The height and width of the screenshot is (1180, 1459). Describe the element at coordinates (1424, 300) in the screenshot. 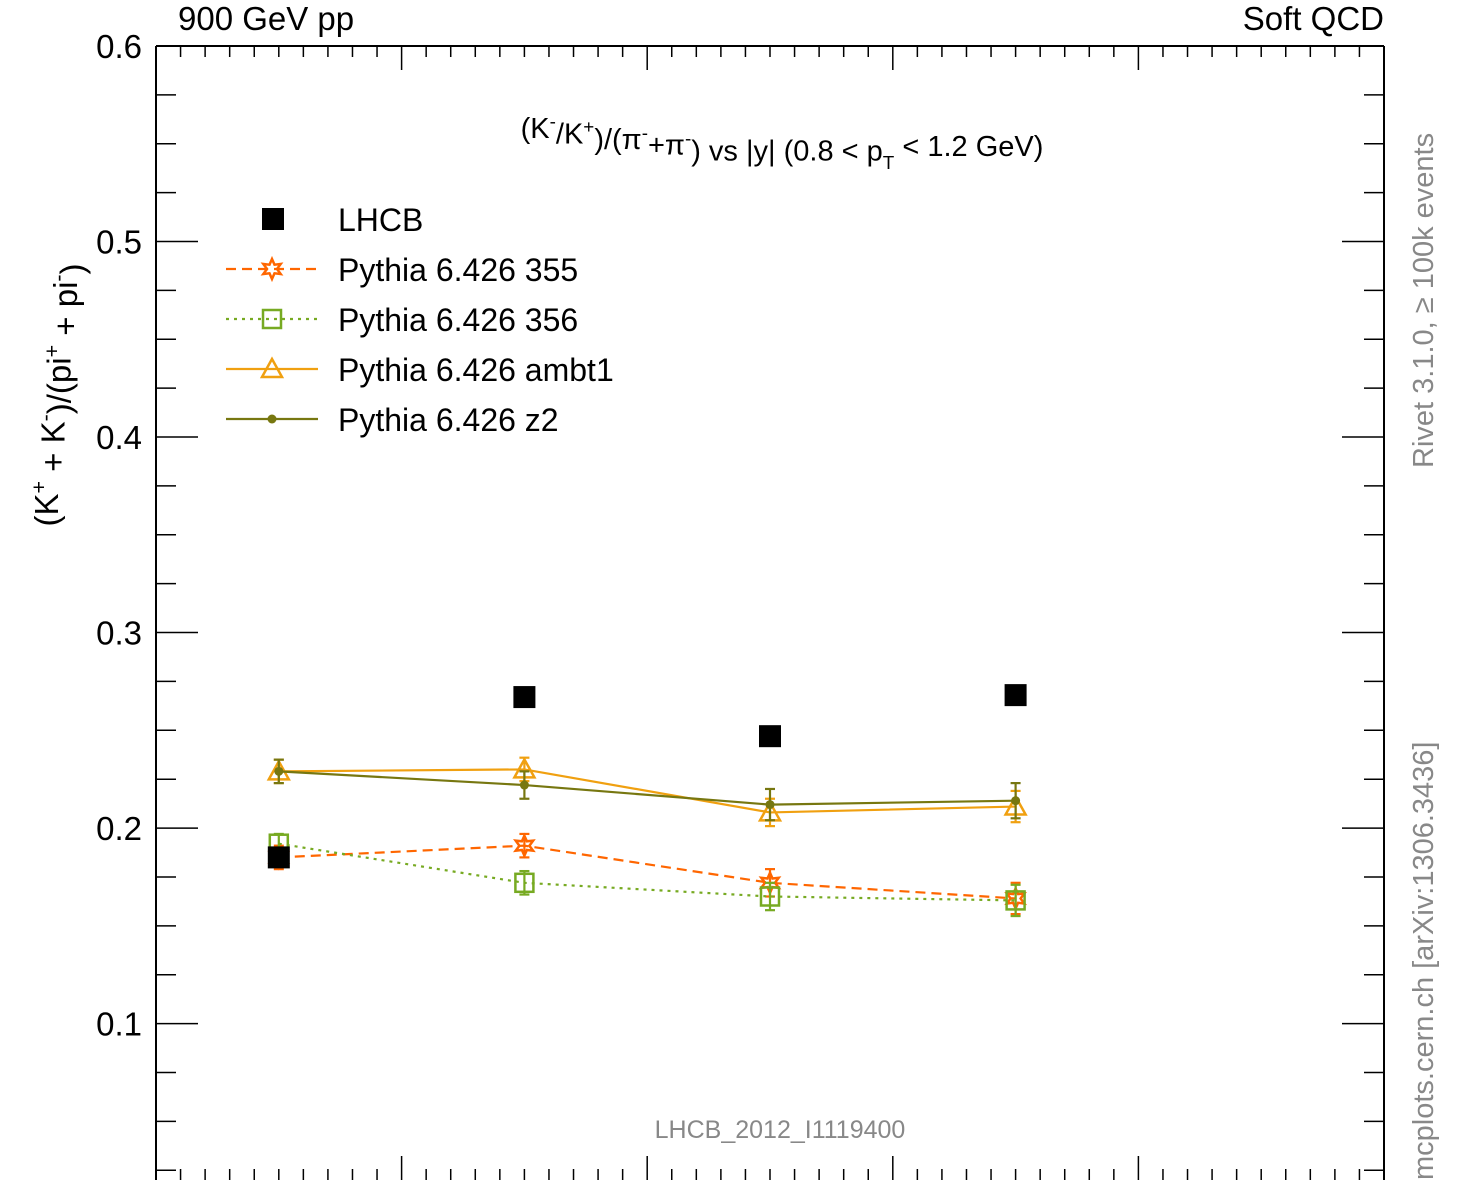

I see `rivet-version-label: Rivet 3.1.0, ≥ 100k events` at that location.